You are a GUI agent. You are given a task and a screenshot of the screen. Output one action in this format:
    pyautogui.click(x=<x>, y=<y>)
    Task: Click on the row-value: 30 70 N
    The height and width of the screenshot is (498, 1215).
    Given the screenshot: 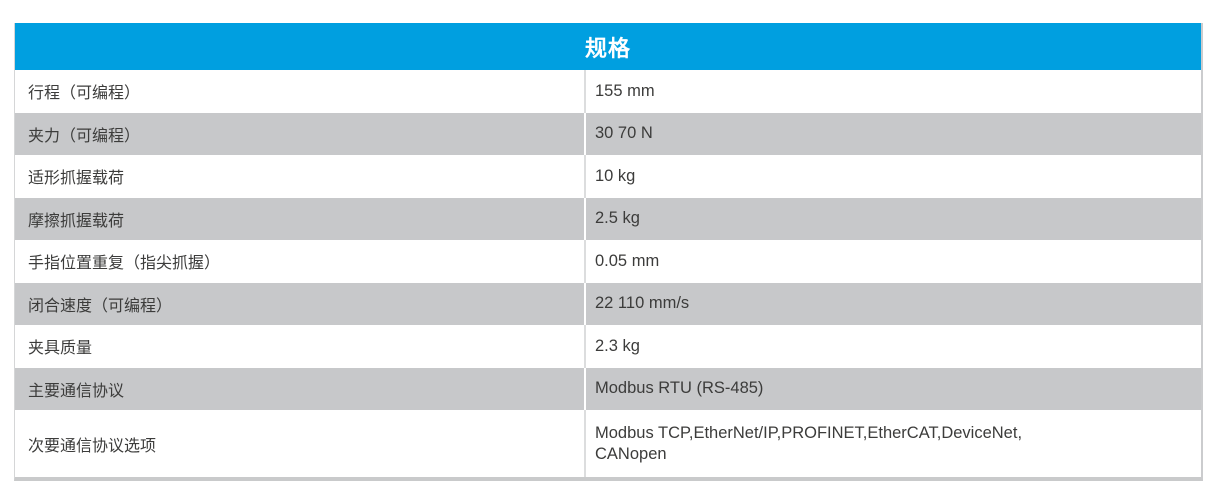 What is the action you would take?
    pyautogui.click(x=892, y=133)
    